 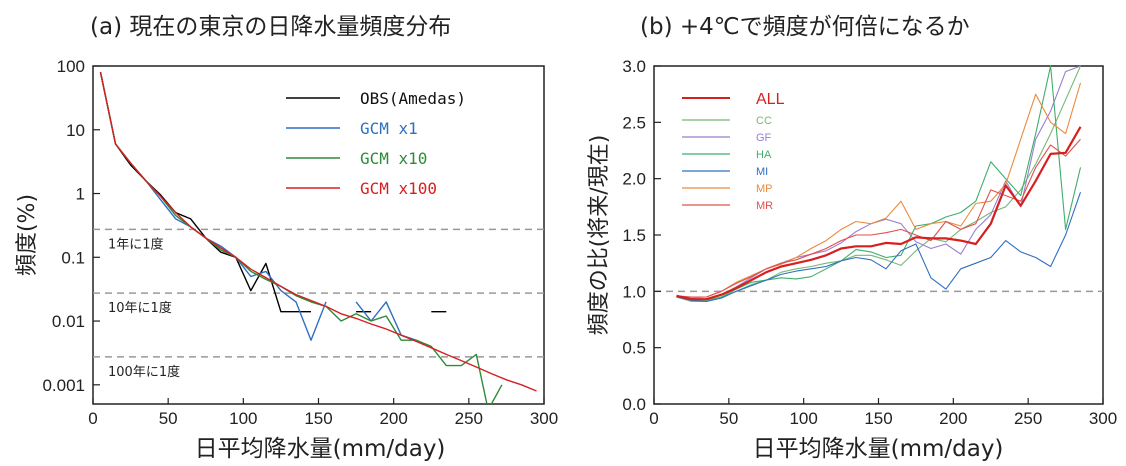 What do you see at coordinates (27, 235) in the screenshot?
I see `panel-a-y-axis-label: 頻度(%)` at bounding box center [27, 235].